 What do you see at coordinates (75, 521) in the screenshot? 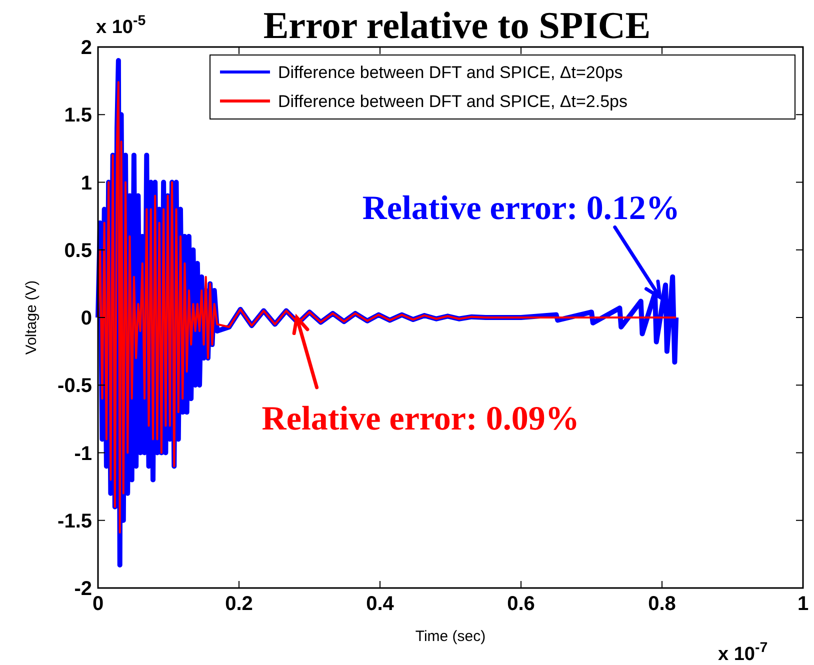
I see `y-tick-label: -1.5` at bounding box center [75, 521].